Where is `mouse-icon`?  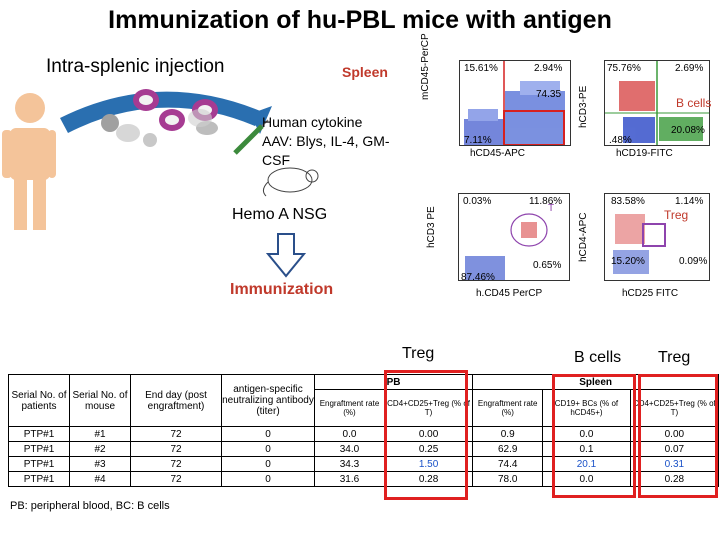
mouse-icon is located at coordinates (290, 182).